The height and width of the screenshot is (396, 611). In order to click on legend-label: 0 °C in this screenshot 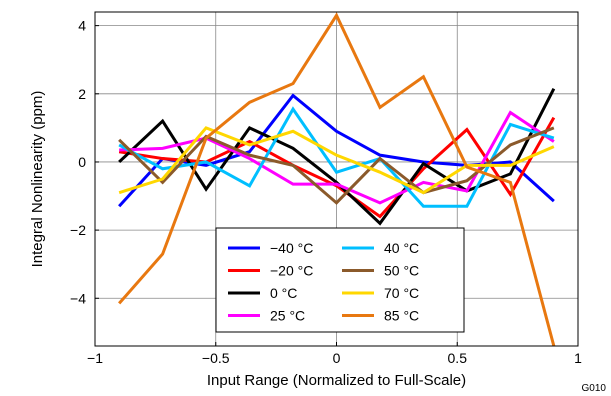, I will do `click(283, 293)`.